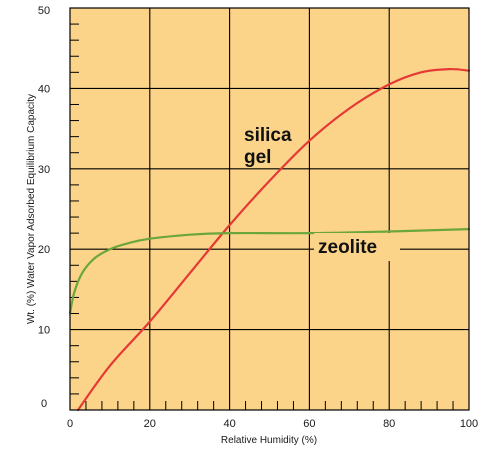 This screenshot has height=455, width=482. What do you see at coordinates (347, 247) in the screenshot?
I see `series-label-zeolite: zeolite` at bounding box center [347, 247].